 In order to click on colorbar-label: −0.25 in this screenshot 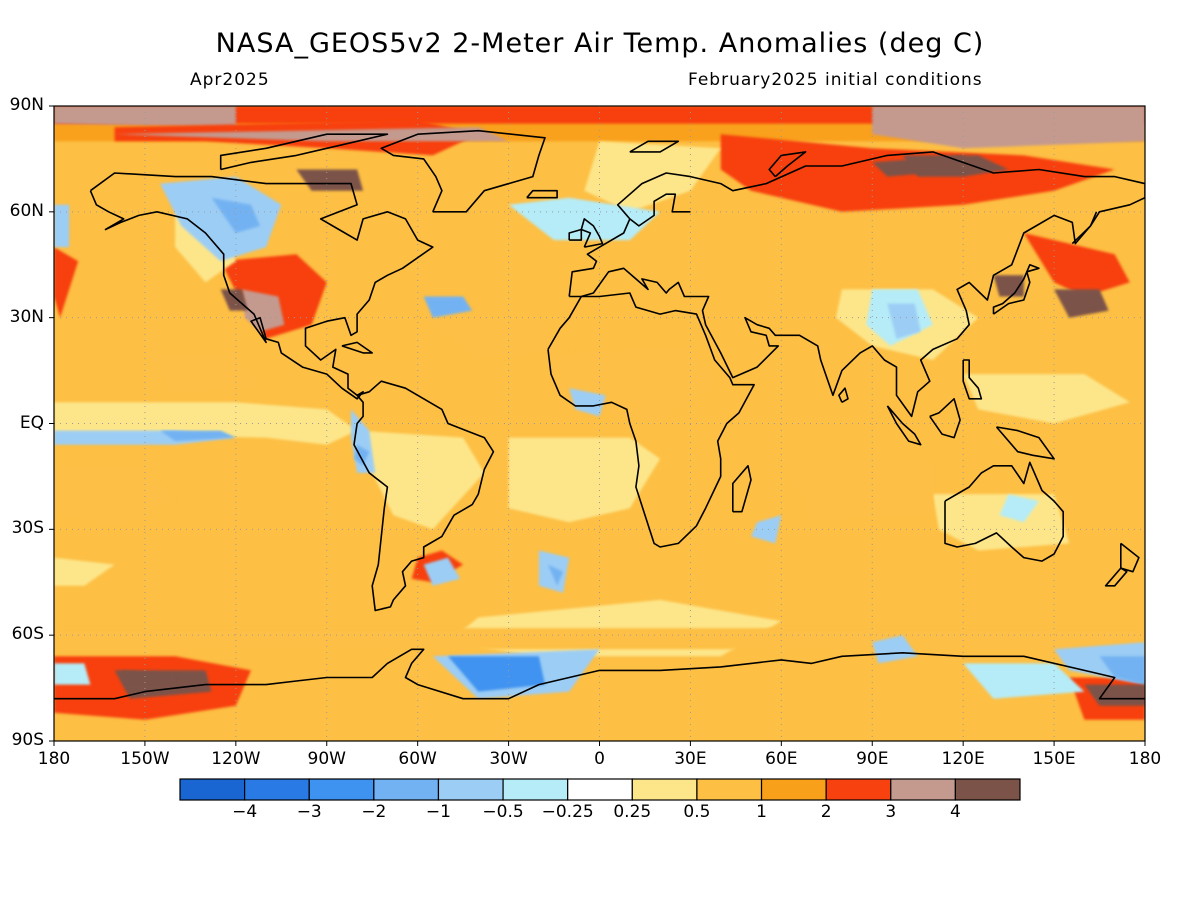, I will do `click(567, 812)`.